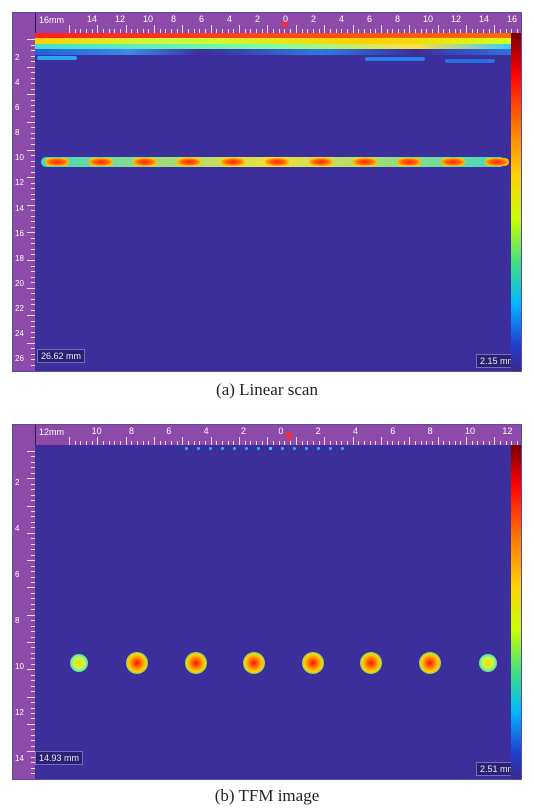 The image size is (534, 810). Describe the element at coordinates (267, 389) in the screenshot. I see `caption-linear-scan: (a) Linear scan` at that location.